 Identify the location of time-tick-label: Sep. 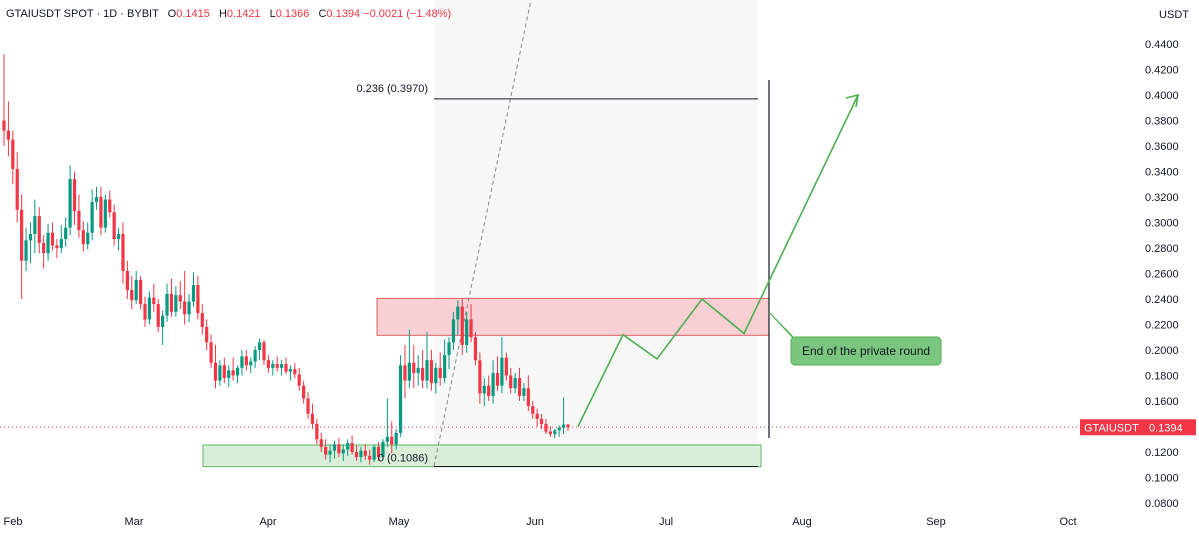
(936, 522).